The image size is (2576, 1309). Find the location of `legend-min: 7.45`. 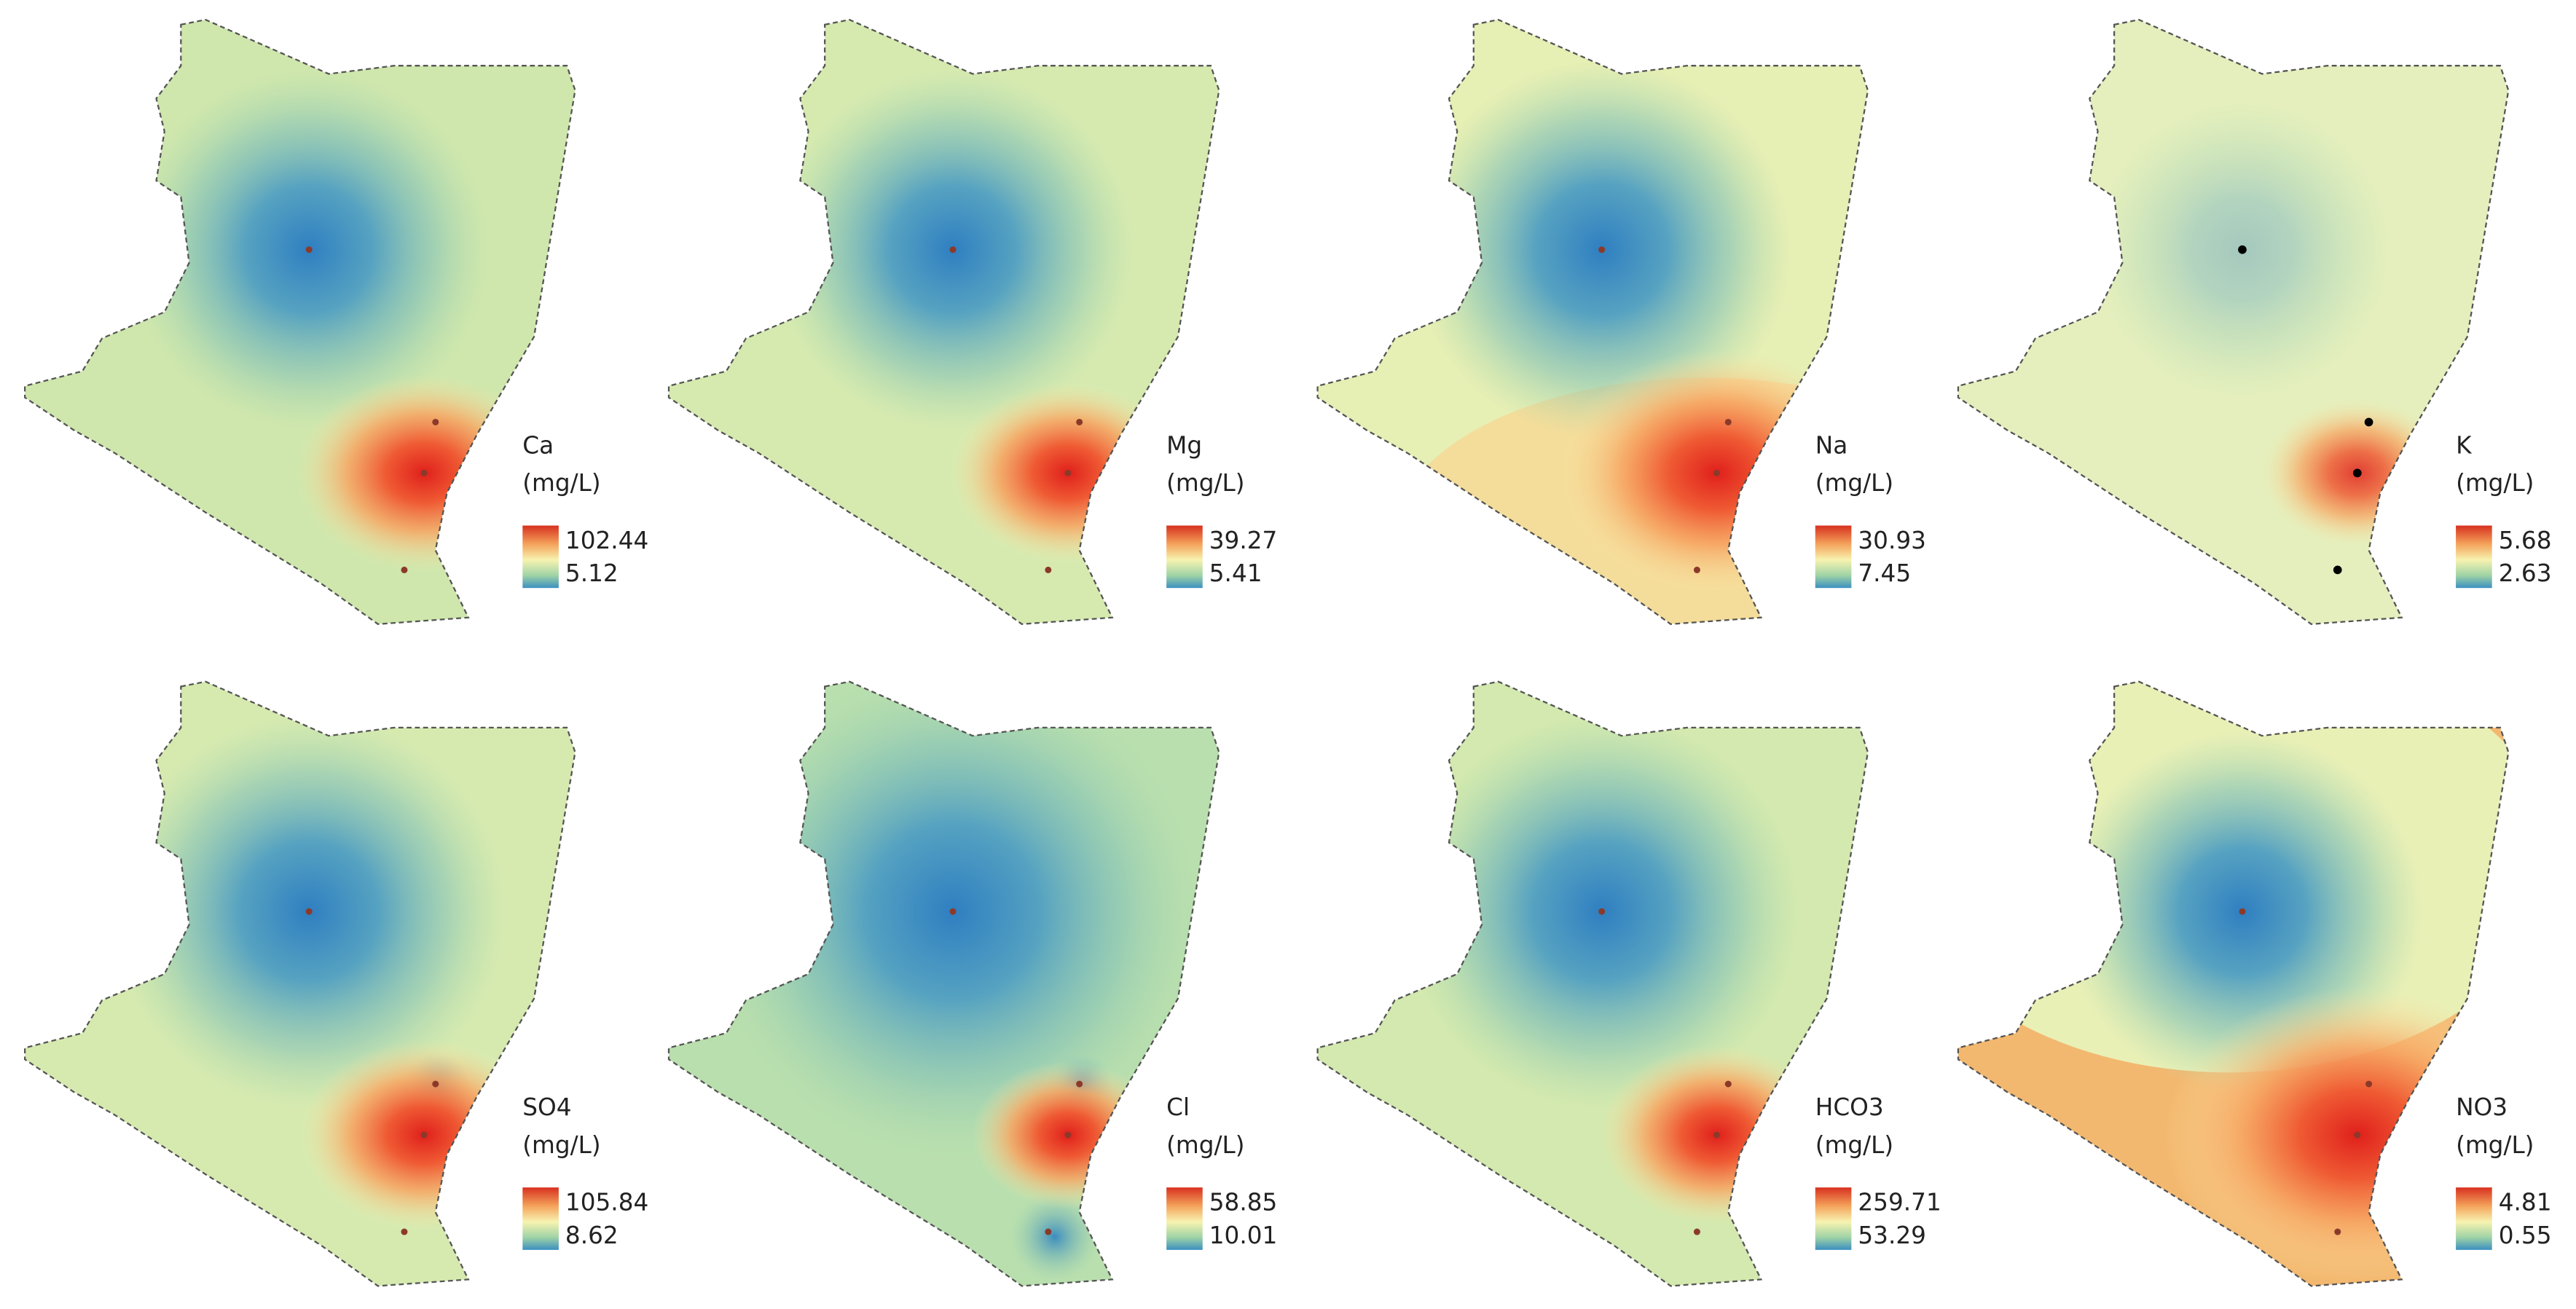

legend-min: 7.45 is located at coordinates (1884, 573).